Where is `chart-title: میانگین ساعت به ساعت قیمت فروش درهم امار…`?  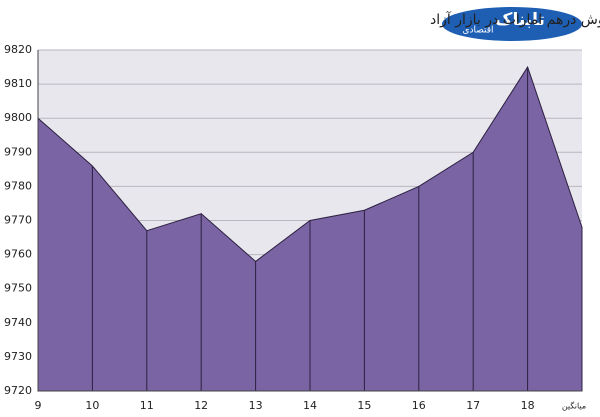 chart-title: میانگین ساعت به ساعت قیمت فروش درهم امار… is located at coordinates (515, 19).